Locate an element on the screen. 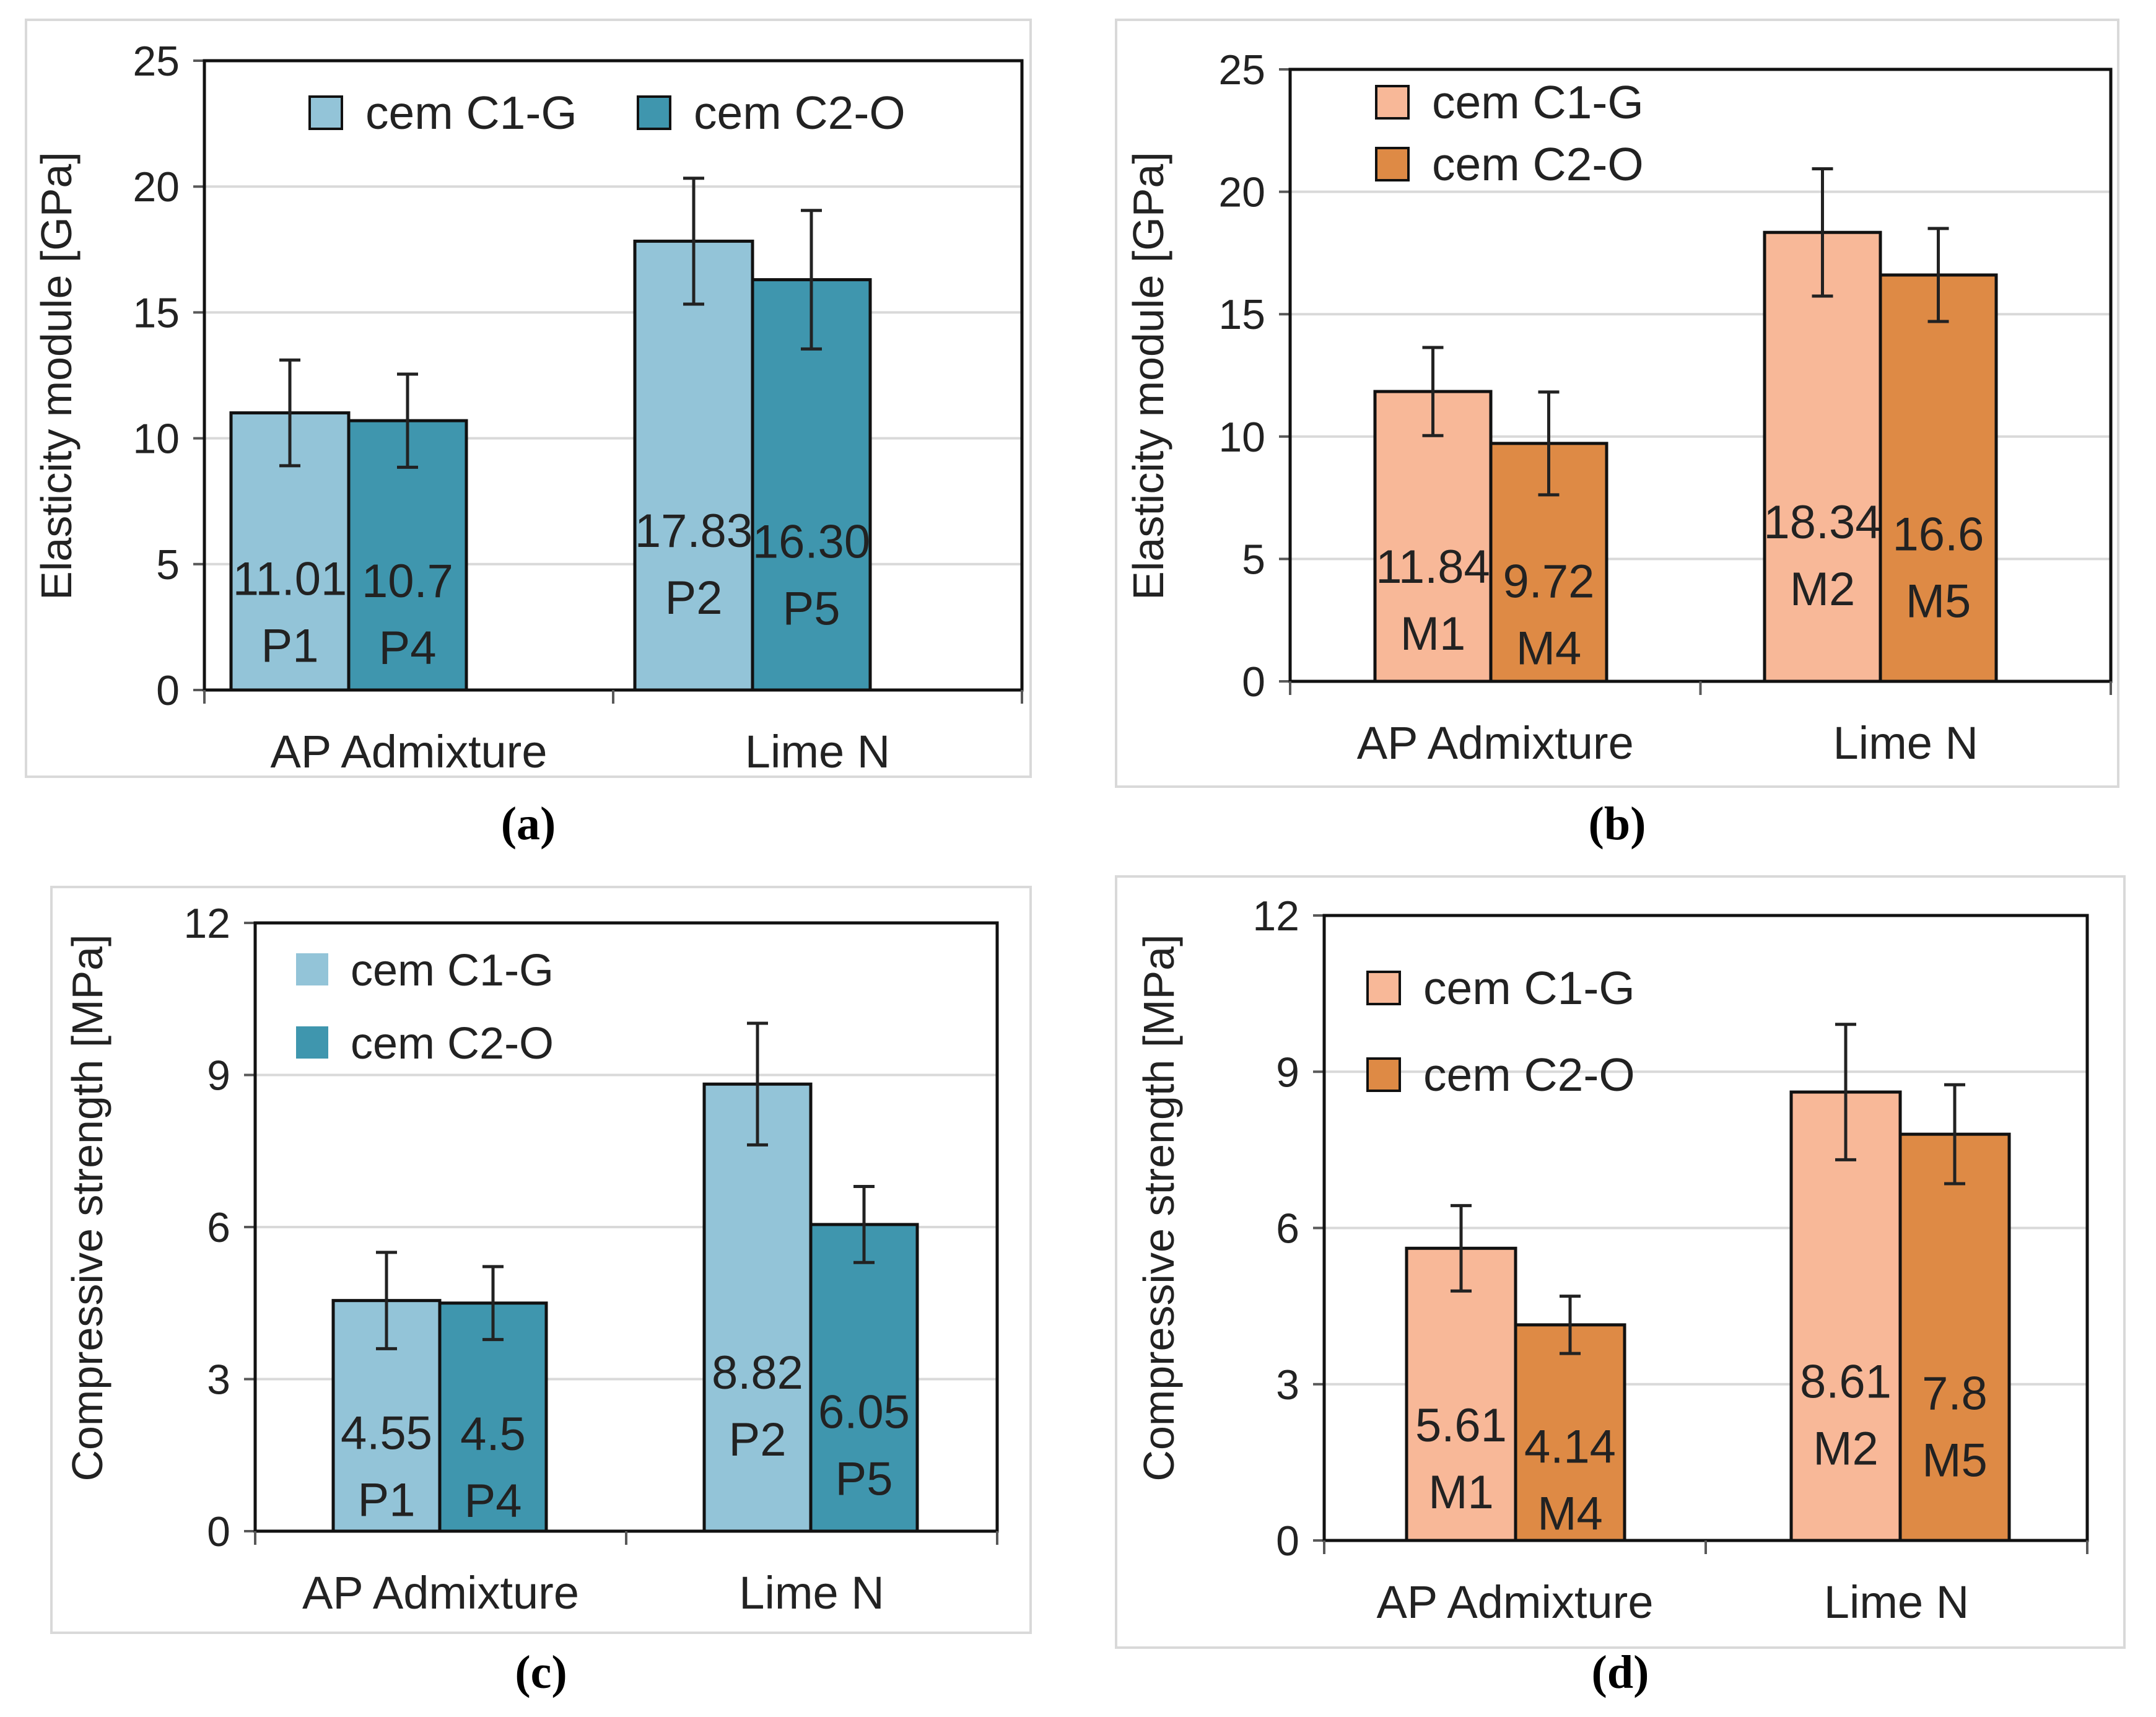 The width and height of the screenshot is (2156, 1717). bar-value-label: 4.5 is located at coordinates (493, 1434).